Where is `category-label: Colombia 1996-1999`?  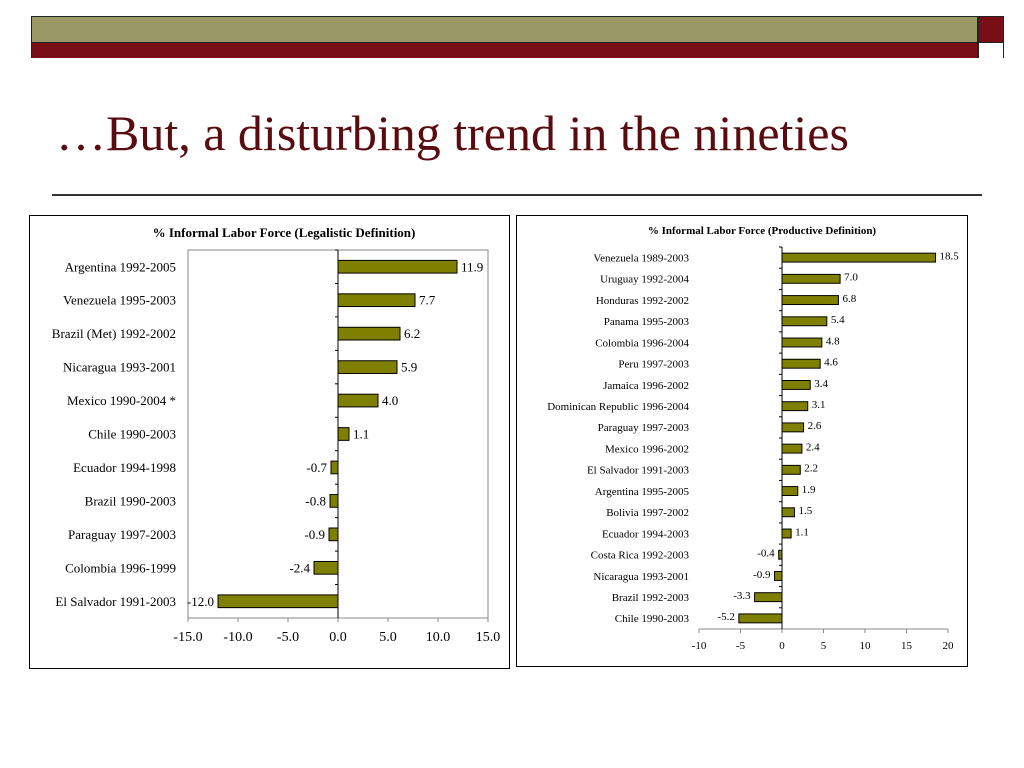 category-label: Colombia 1996-1999 is located at coordinates (120, 567).